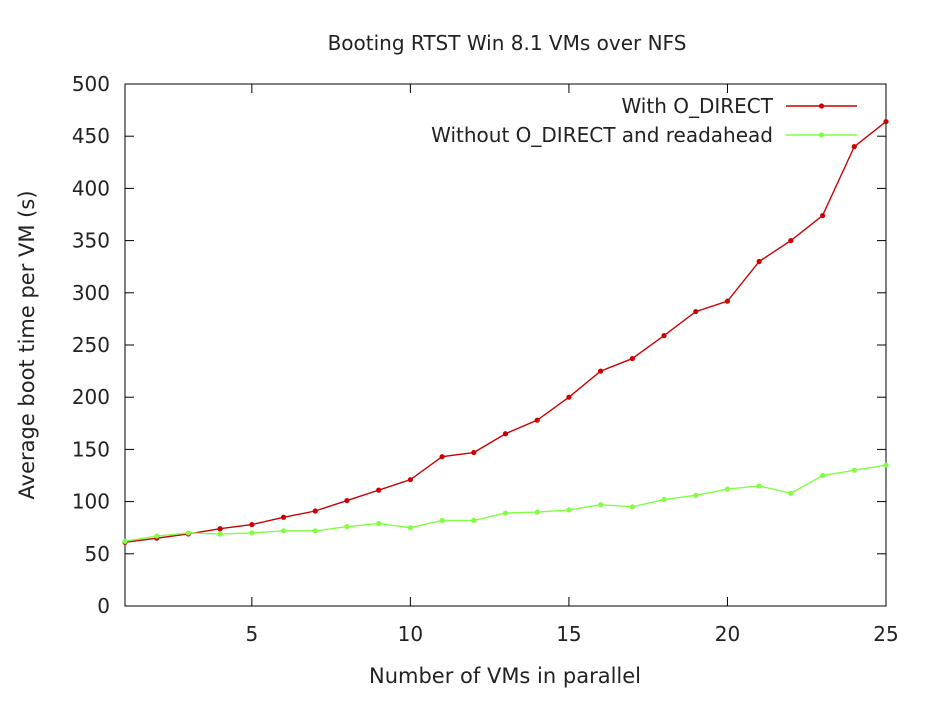  I want to click on y-tick-label: 0, so click(103, 606).